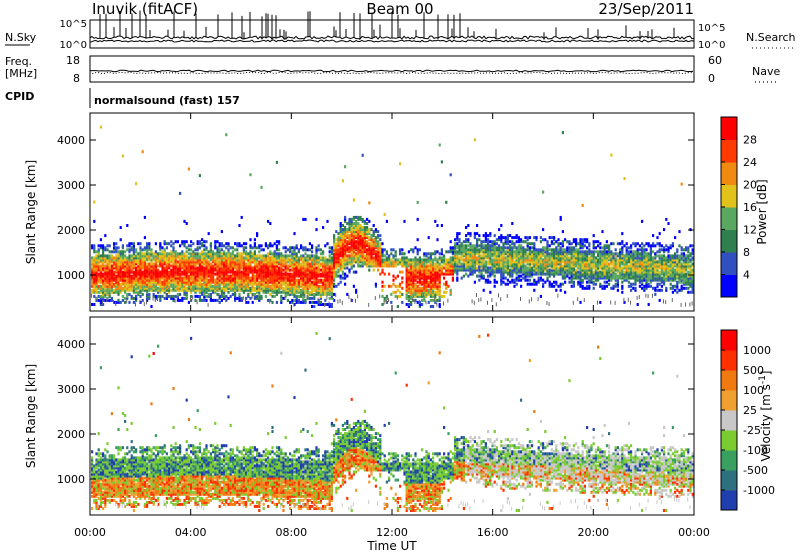 The height and width of the screenshot is (558, 800). What do you see at coordinates (392, 41) in the screenshot?
I see `n-search-trace` at bounding box center [392, 41].